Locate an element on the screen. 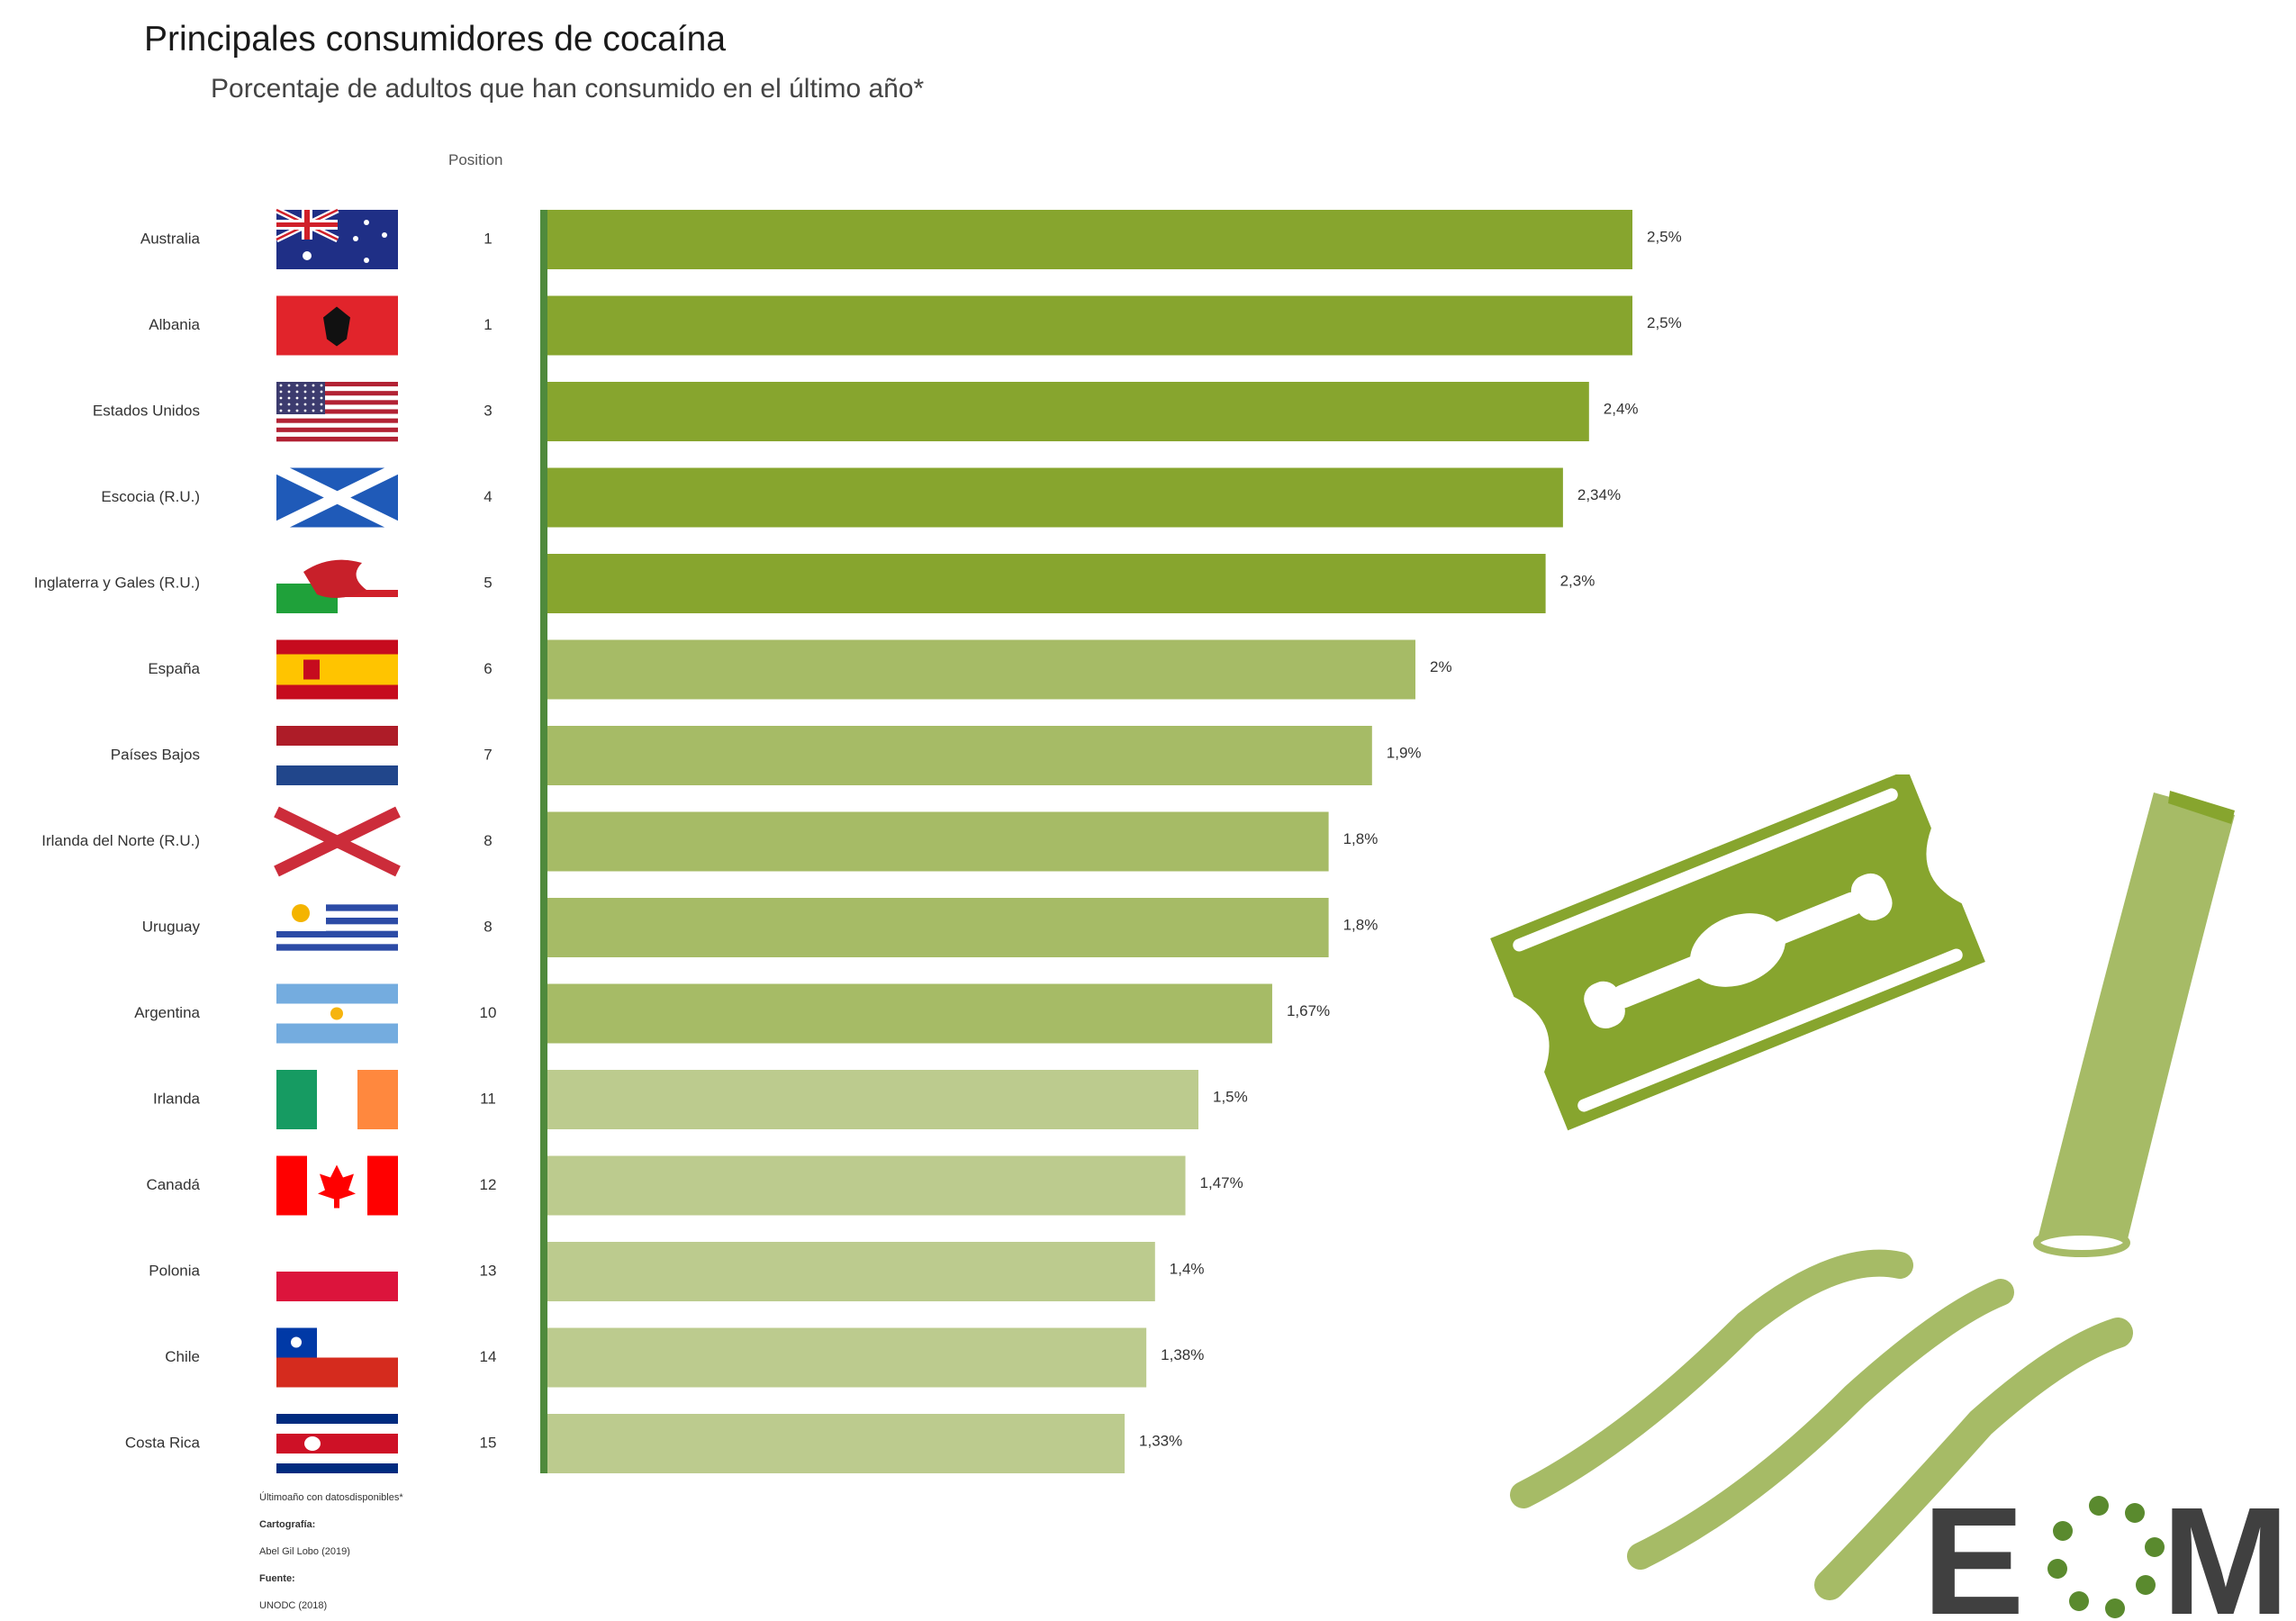 Image resolution: width=2296 pixels, height=1621 pixels. country-label: Canadá is located at coordinates (173, 1185).